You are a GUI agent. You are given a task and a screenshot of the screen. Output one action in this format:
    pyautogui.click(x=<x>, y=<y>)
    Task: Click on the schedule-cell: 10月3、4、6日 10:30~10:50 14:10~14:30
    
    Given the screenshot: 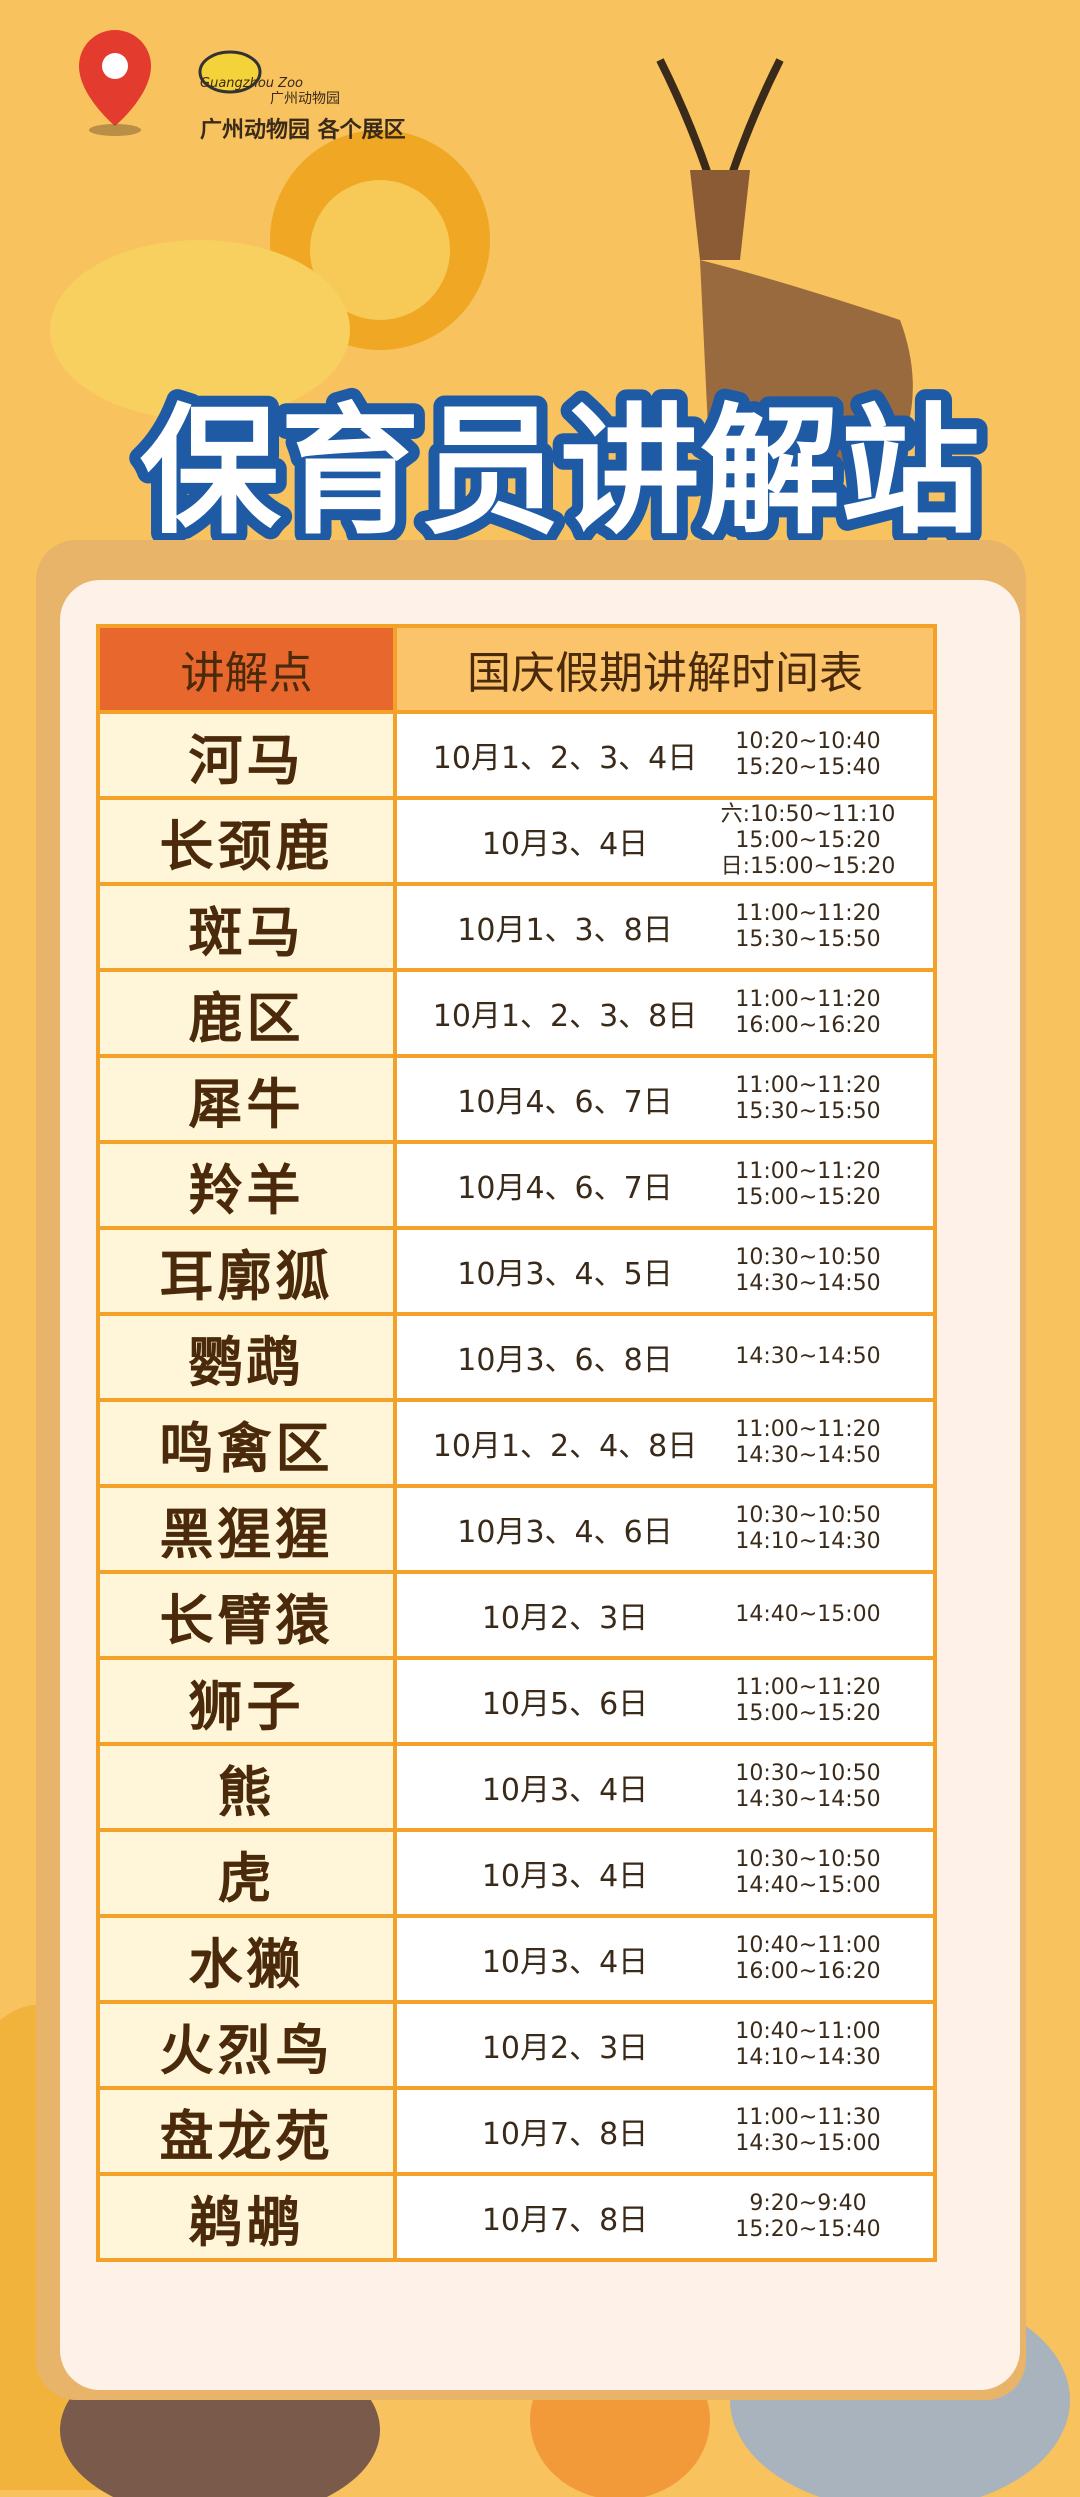 What is the action you would take?
    pyautogui.click(x=665, y=1529)
    